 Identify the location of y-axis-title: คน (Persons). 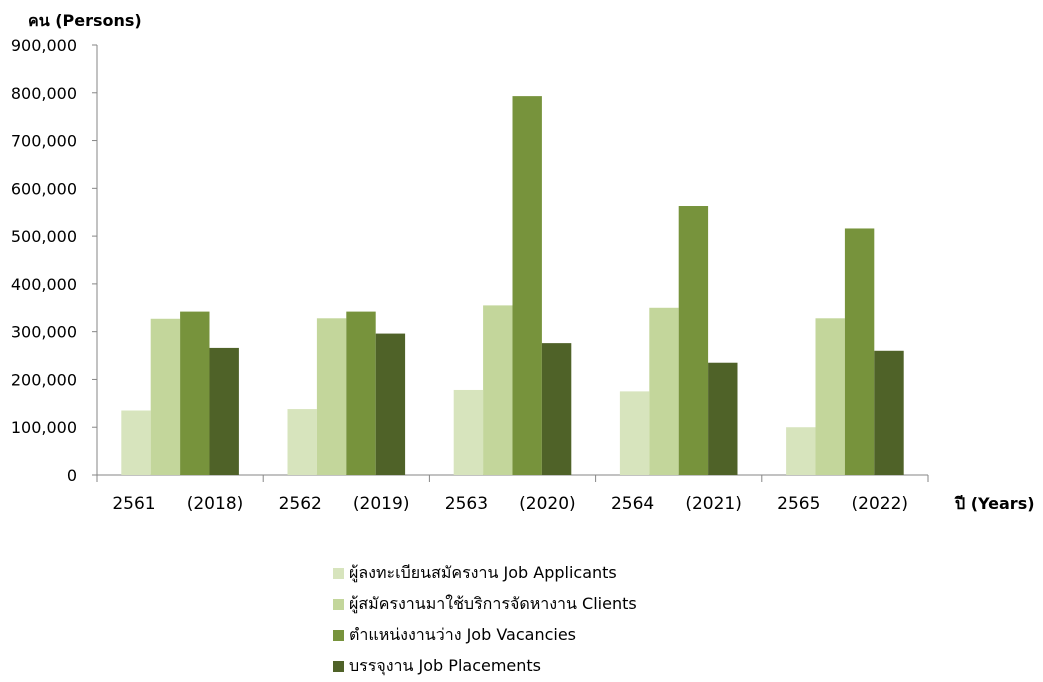
(85, 20).